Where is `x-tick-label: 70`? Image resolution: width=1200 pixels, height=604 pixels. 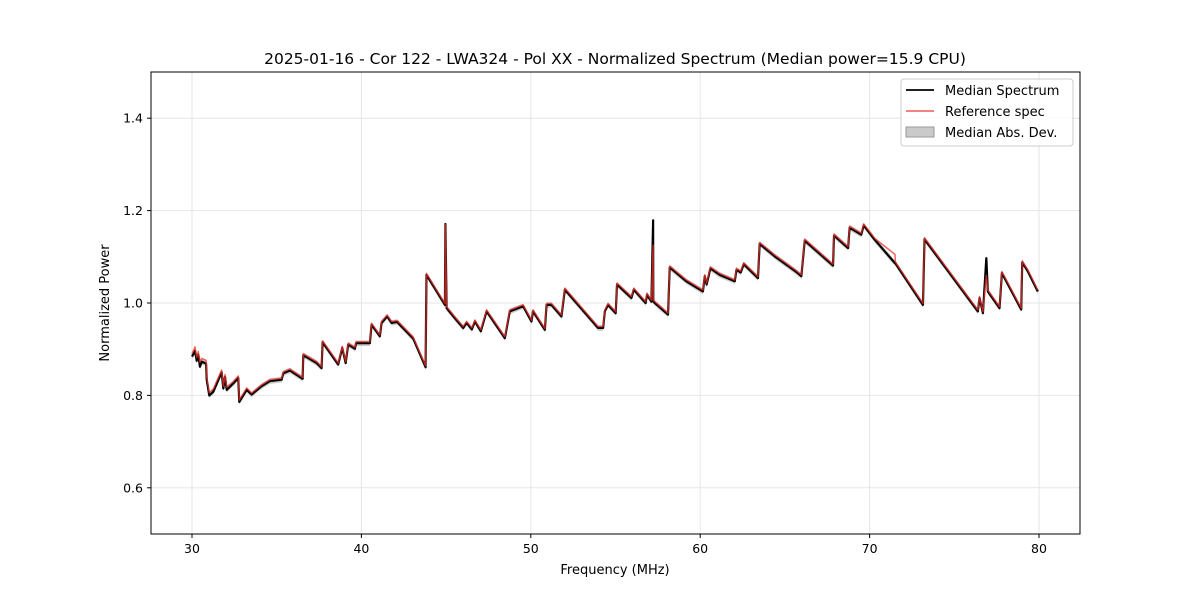 x-tick-label: 70 is located at coordinates (870, 548).